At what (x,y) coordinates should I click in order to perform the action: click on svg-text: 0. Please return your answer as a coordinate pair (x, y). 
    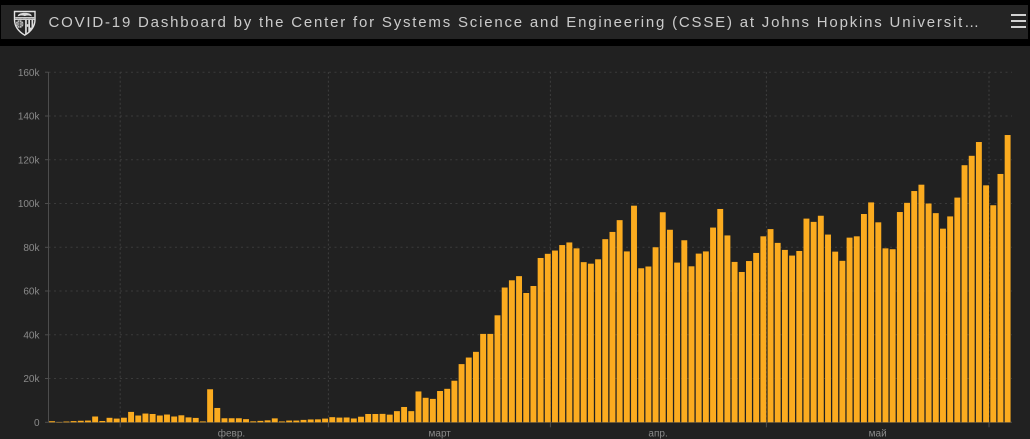
    Looking at the image, I should click on (37, 423).